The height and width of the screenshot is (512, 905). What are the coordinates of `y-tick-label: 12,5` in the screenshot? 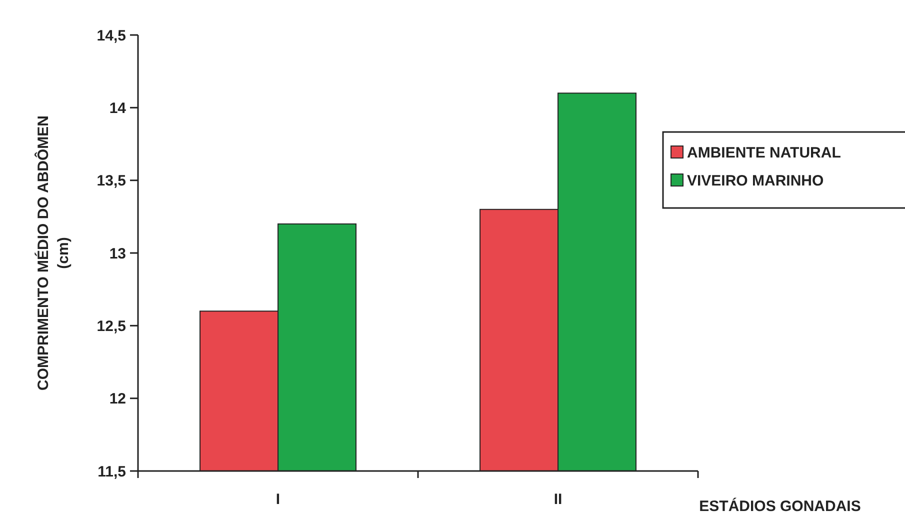 It's located at (111, 326).